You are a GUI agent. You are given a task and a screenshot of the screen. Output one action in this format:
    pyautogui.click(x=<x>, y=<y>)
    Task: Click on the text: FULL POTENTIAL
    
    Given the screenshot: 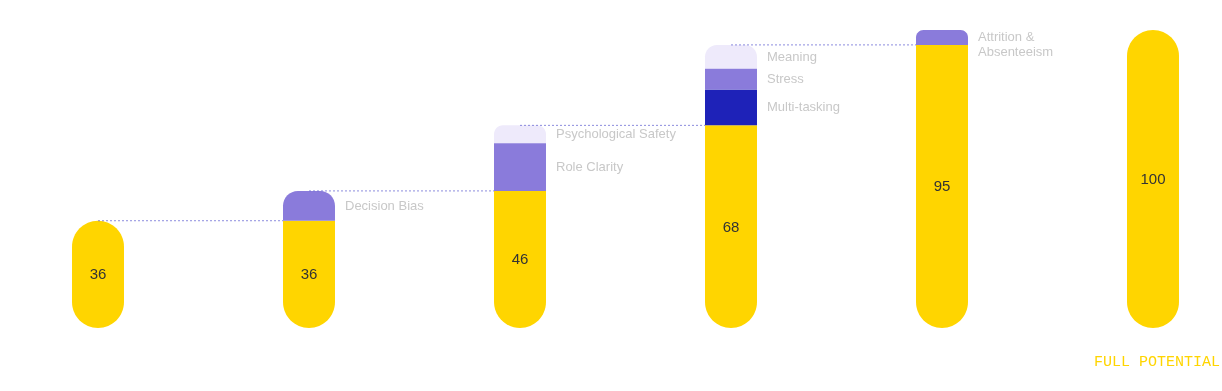 What is the action you would take?
    pyautogui.click(x=1156, y=362)
    